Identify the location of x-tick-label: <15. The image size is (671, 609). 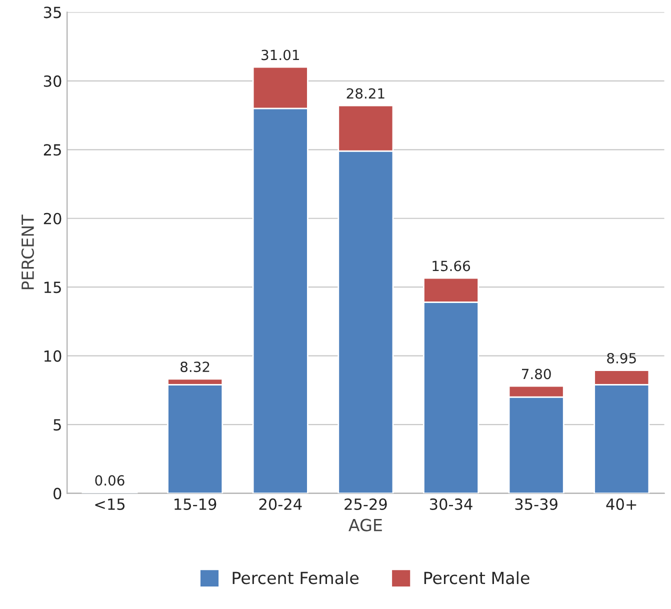
(110, 504).